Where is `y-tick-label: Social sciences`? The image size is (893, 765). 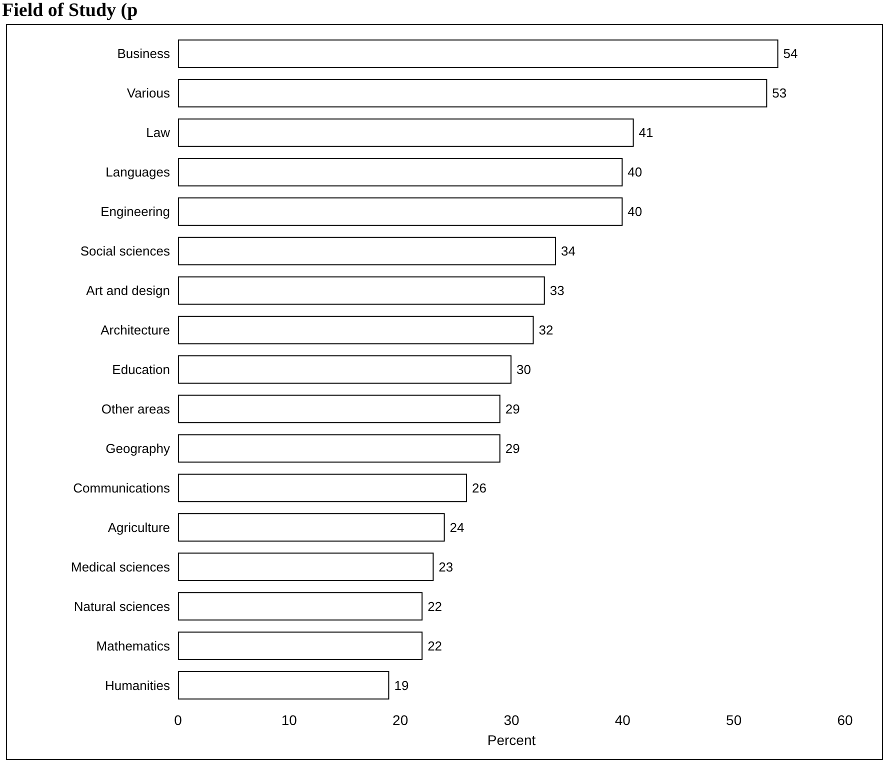
y-tick-label: Social sciences is located at coordinates (125, 251).